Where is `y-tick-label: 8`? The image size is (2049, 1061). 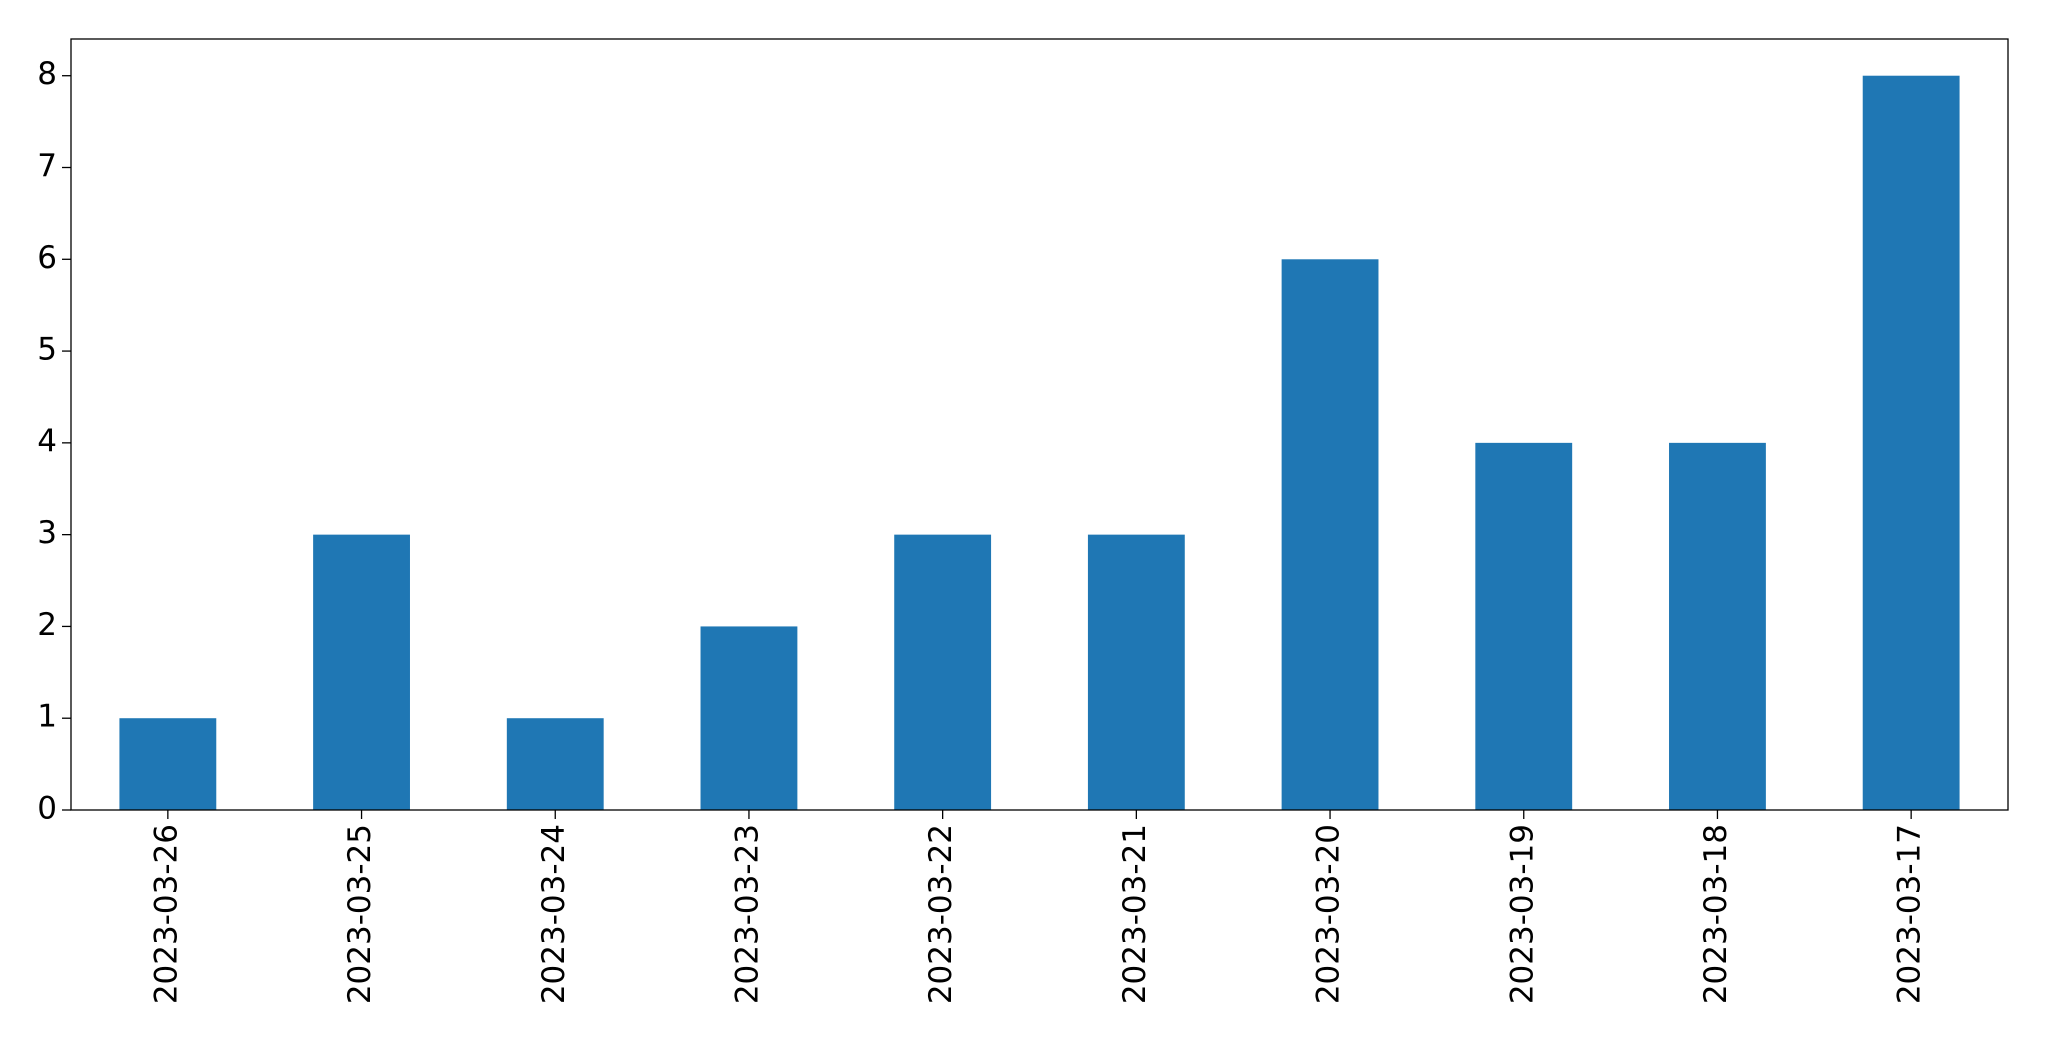 y-tick-label: 8 is located at coordinates (47, 74).